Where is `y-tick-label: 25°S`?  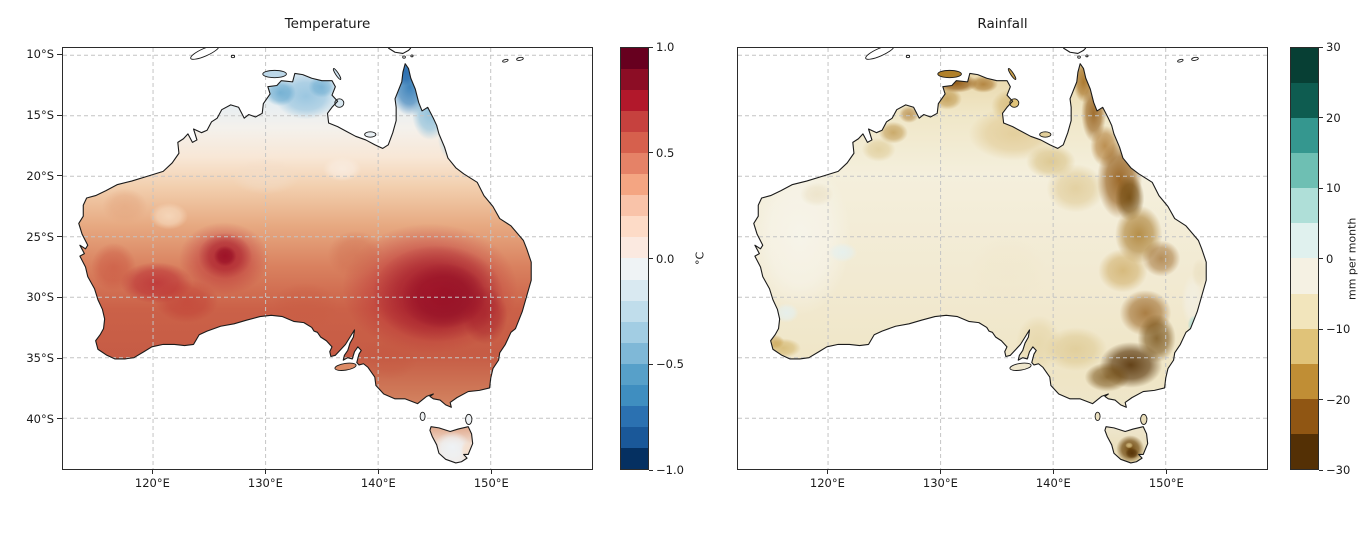 y-tick-label: 25°S is located at coordinates (40, 236).